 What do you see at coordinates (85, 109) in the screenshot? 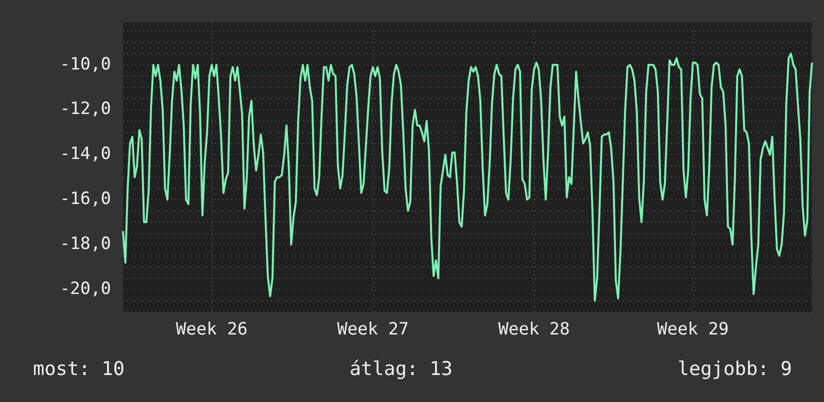
I see `y-tick-label: -12,0` at bounding box center [85, 109].